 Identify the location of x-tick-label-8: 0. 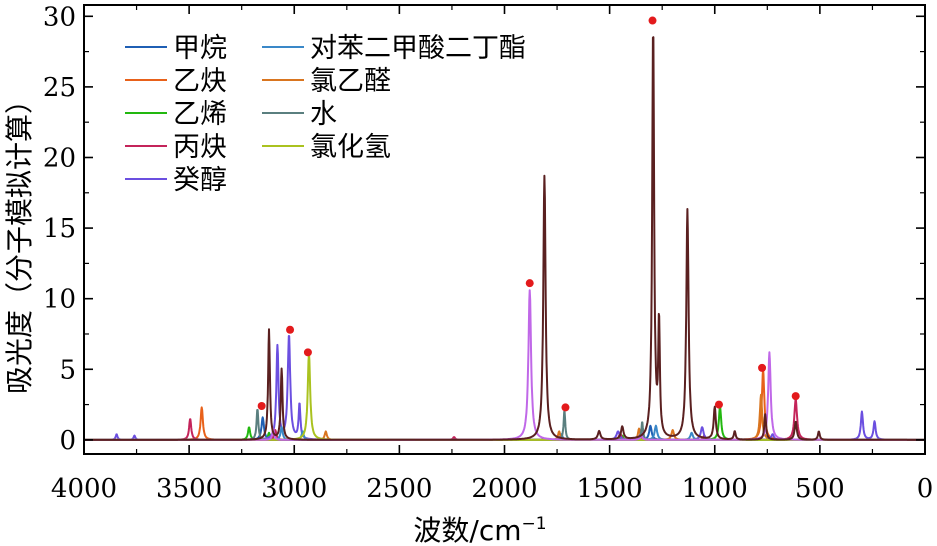
(925, 489).